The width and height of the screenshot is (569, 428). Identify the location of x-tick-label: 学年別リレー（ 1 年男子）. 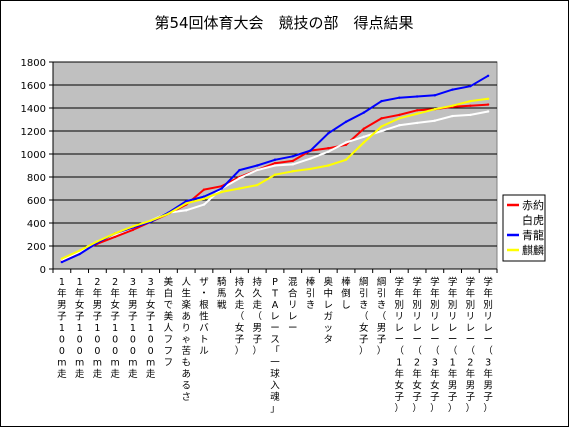
(453, 345).